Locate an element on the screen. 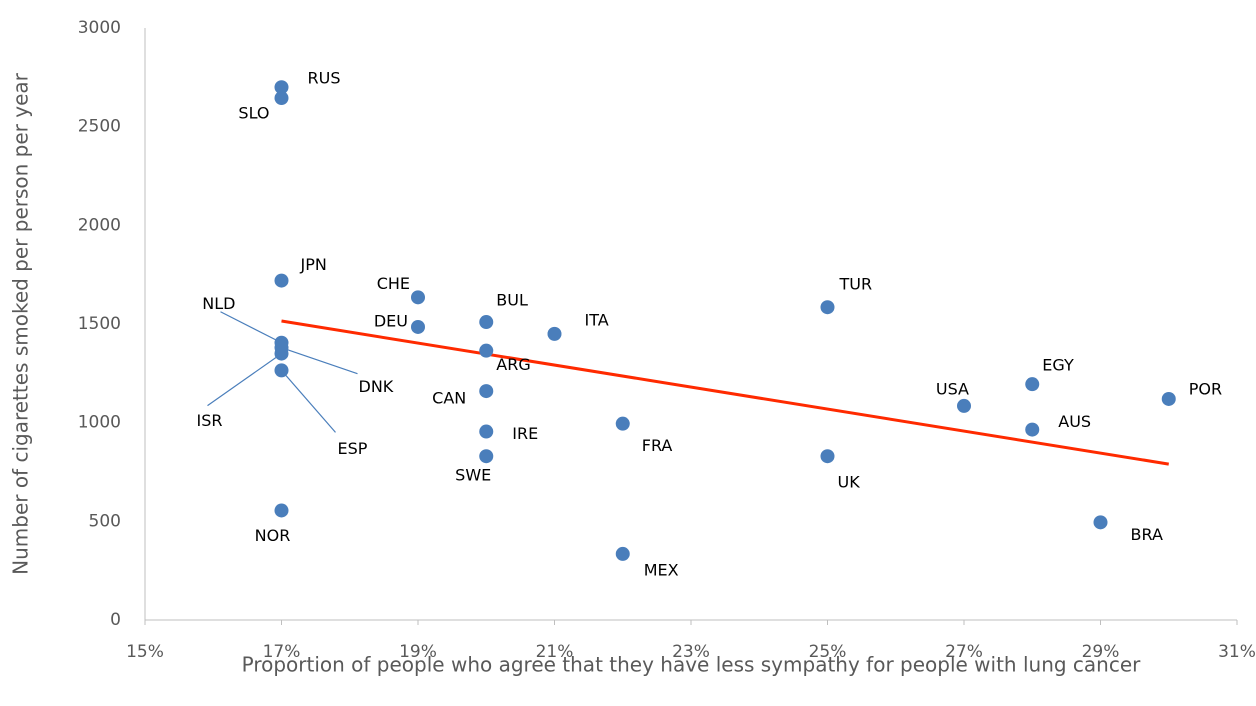 This screenshot has width=1256, height=706. y-tick-label: 500 is located at coordinates (105, 521).